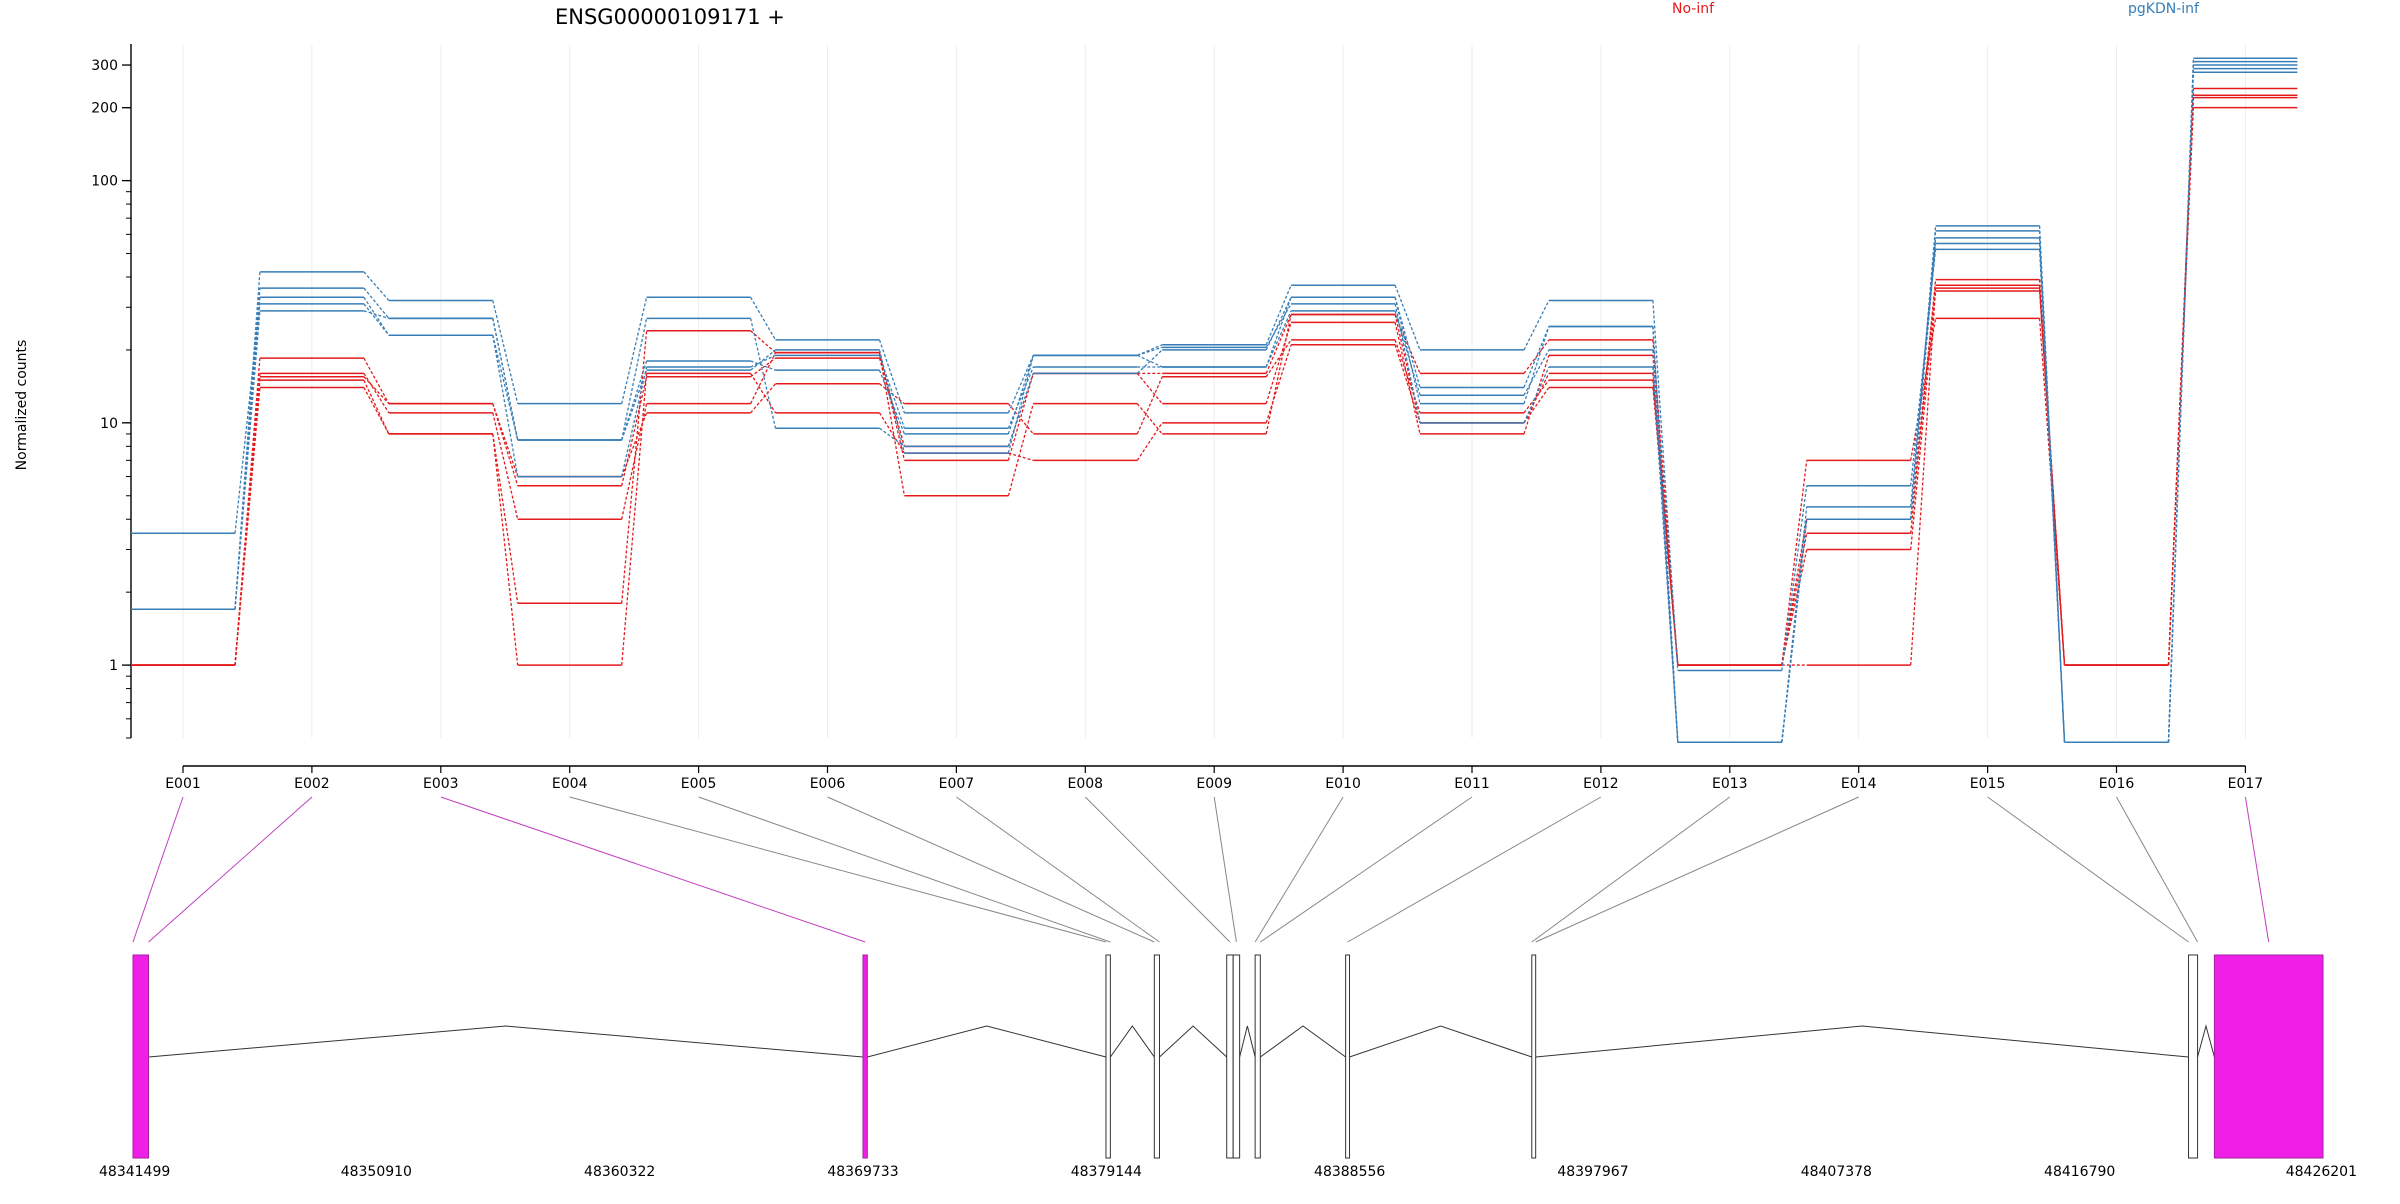 The width and height of the screenshot is (2400, 1204). What do you see at coordinates (2321, 1172) in the screenshot?
I see `genomic-tick-label: 48426201` at bounding box center [2321, 1172].